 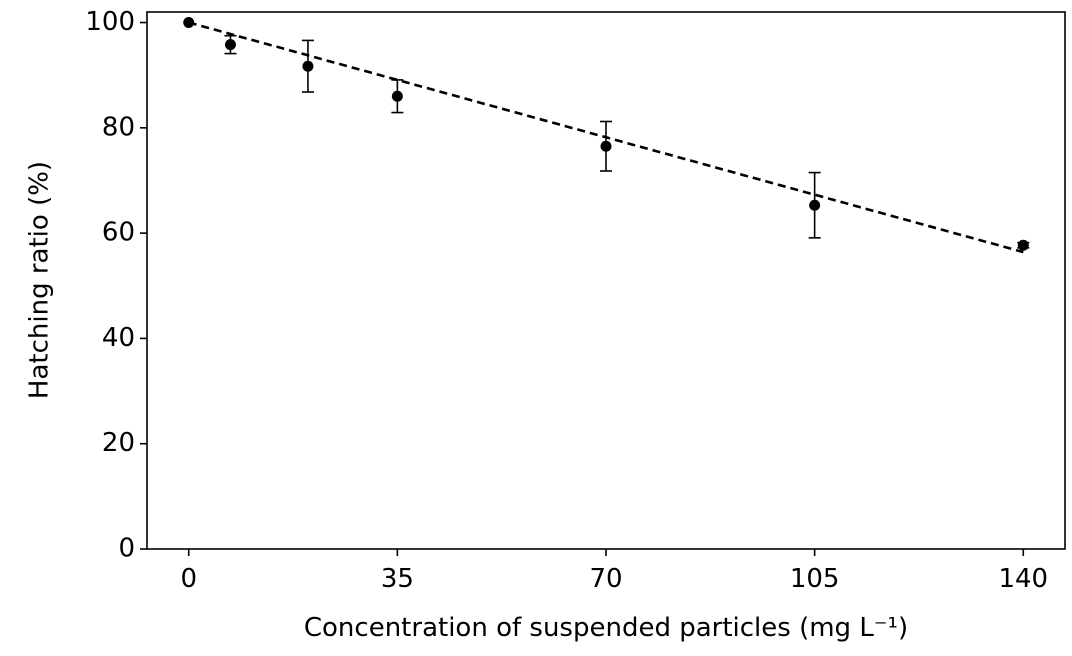 I want to click on x-tick-label: 70, so click(x=605, y=579).